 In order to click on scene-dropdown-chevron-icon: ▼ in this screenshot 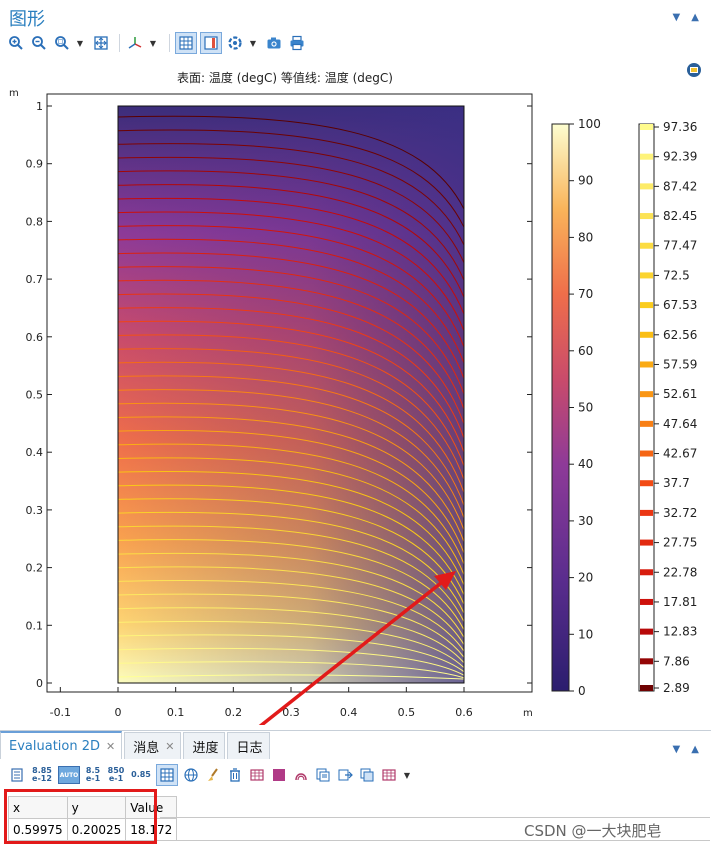, I will do `click(253, 43)`.